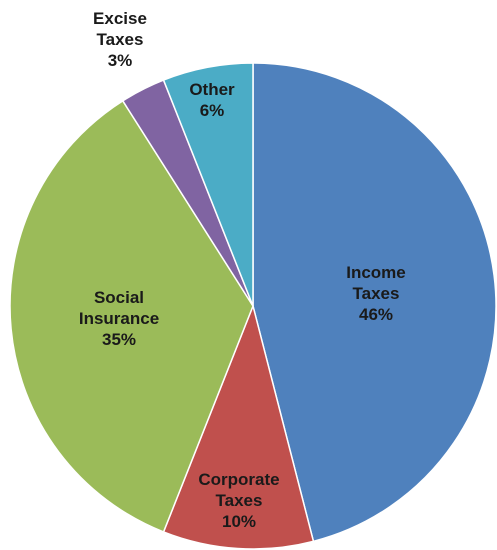 The height and width of the screenshot is (550, 497). What do you see at coordinates (238, 479) in the screenshot?
I see `slice-name-label: Corporate` at bounding box center [238, 479].